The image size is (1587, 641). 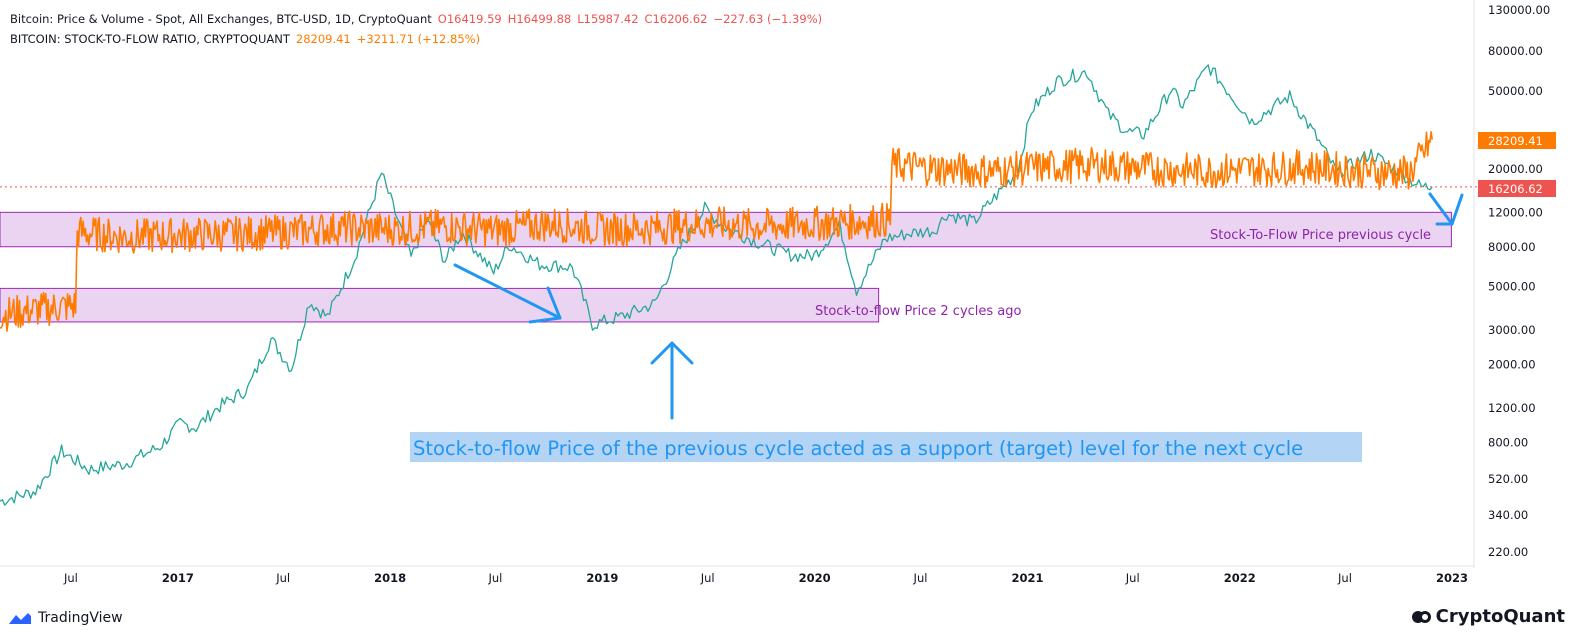 I want to click on s2f-price-tag-bg, so click(x=1517, y=140).